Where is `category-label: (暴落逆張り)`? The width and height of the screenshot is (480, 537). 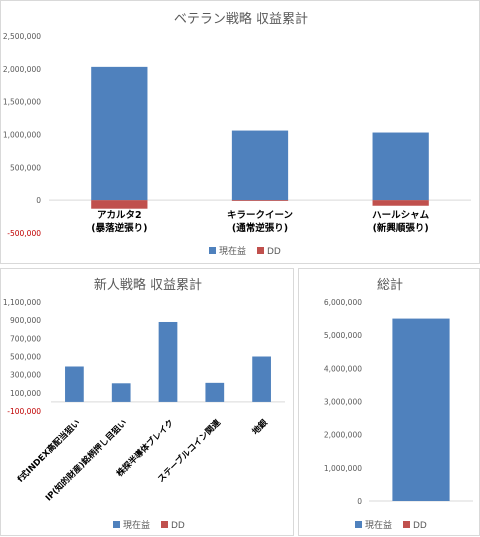
category-label: (暴落逆張り) is located at coordinates (119, 228).